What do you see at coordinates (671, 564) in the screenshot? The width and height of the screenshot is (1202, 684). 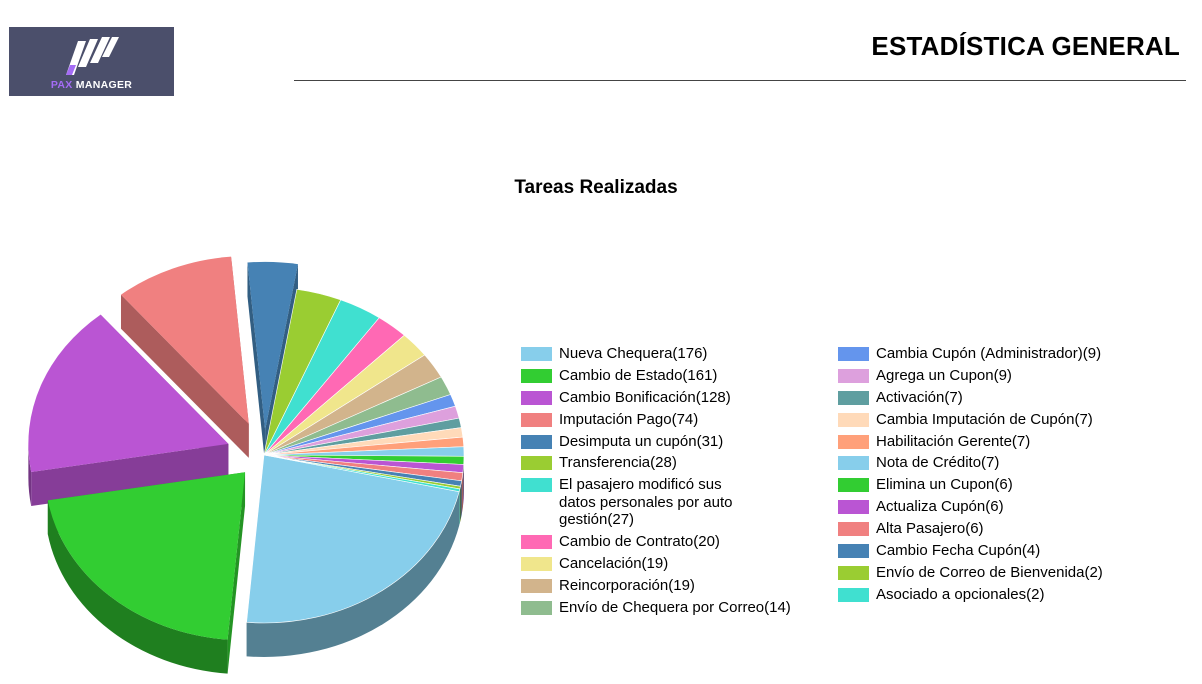 I see `legend-item: Cancelación(19)` at bounding box center [671, 564].